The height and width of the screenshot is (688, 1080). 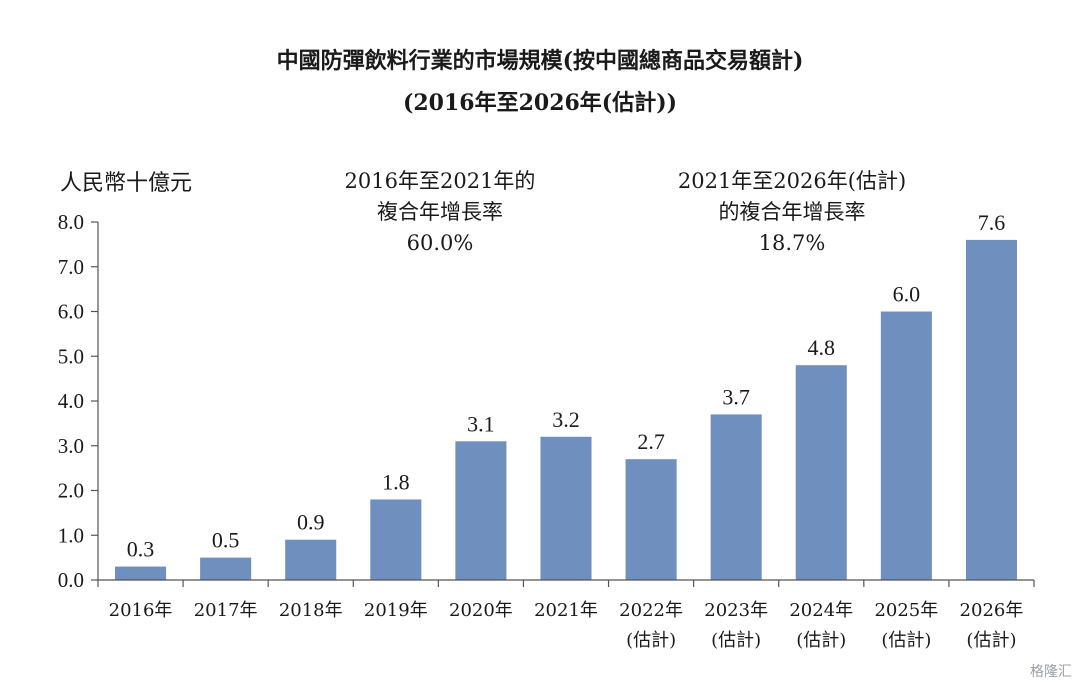 What do you see at coordinates (992, 222) in the screenshot?
I see `data-label: 7.6` at bounding box center [992, 222].